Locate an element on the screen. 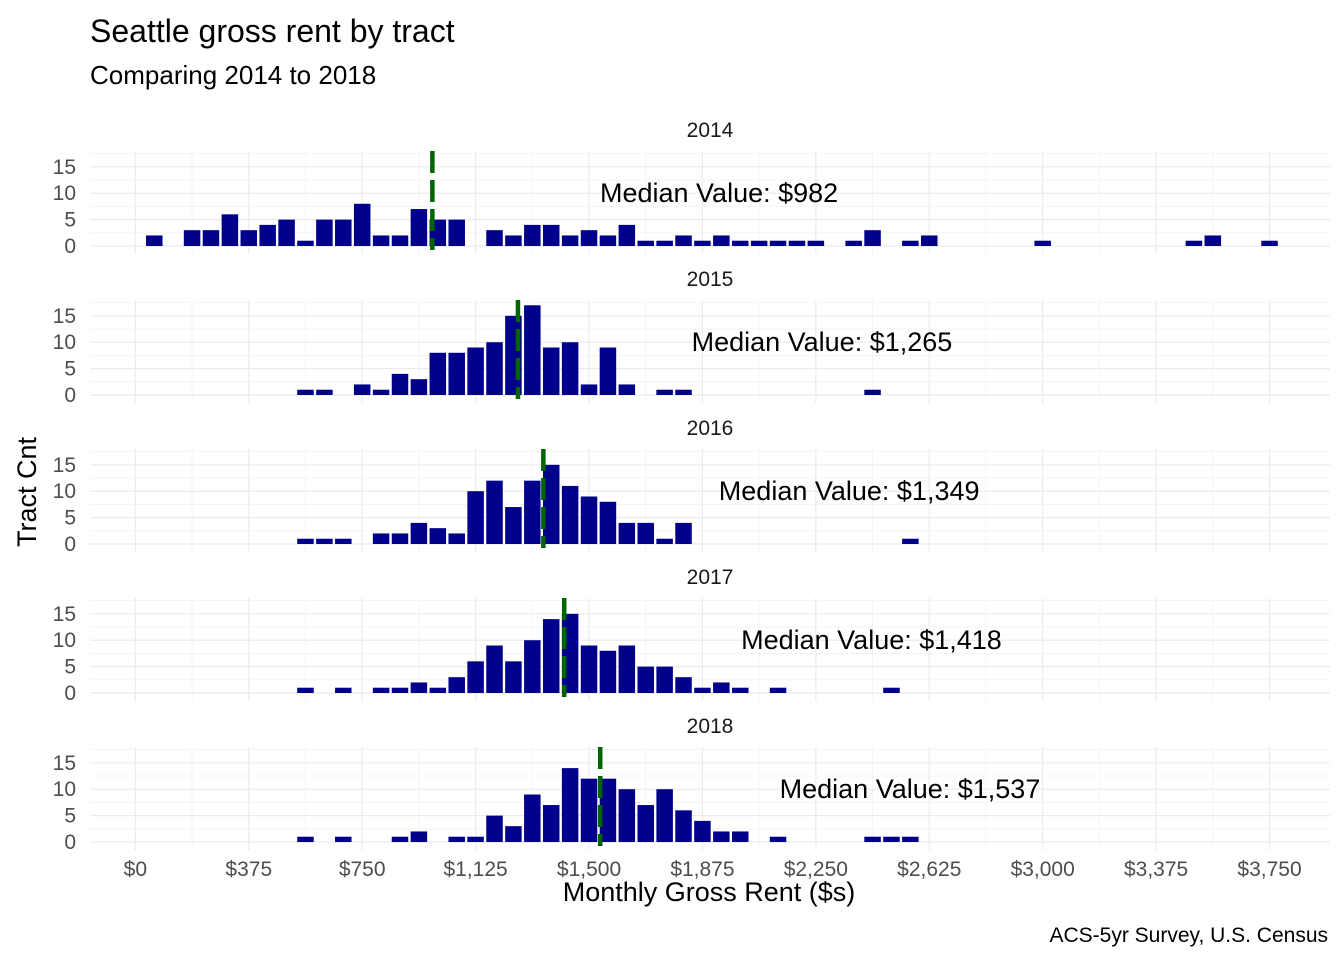  x-tick-label: $0 is located at coordinates (135, 869).